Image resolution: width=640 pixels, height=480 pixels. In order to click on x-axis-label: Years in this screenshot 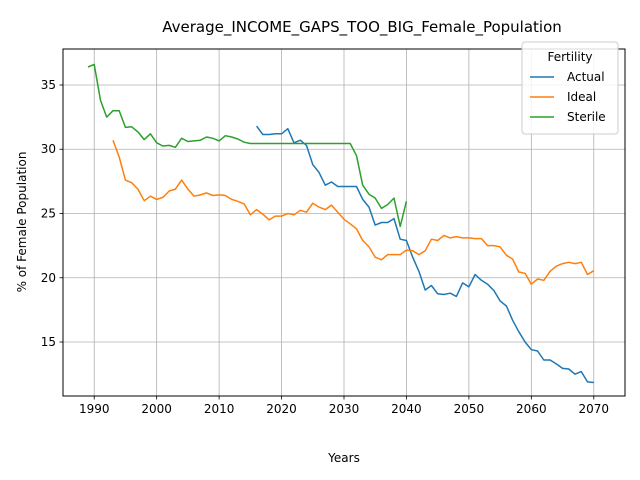, I will do `click(343, 458)`.